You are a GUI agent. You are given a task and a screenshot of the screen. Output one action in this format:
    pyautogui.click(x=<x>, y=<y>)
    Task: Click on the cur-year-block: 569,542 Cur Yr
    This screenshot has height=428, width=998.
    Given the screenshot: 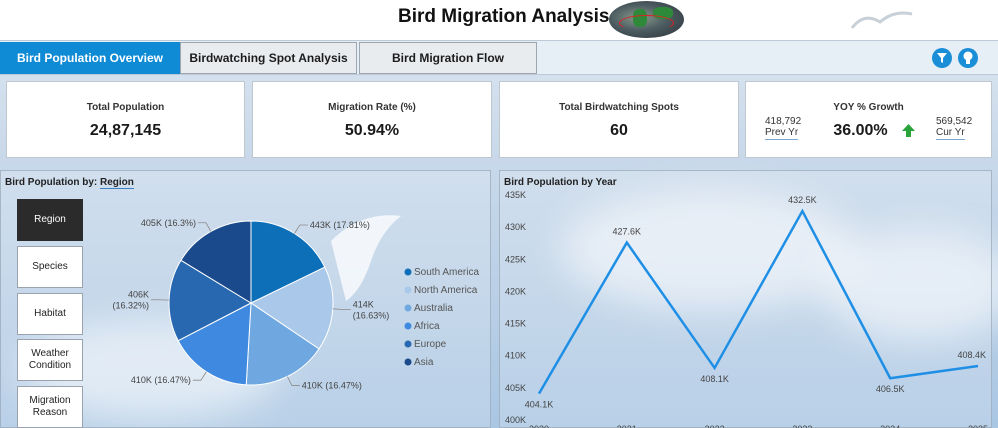 What is the action you would take?
    pyautogui.click(x=954, y=128)
    